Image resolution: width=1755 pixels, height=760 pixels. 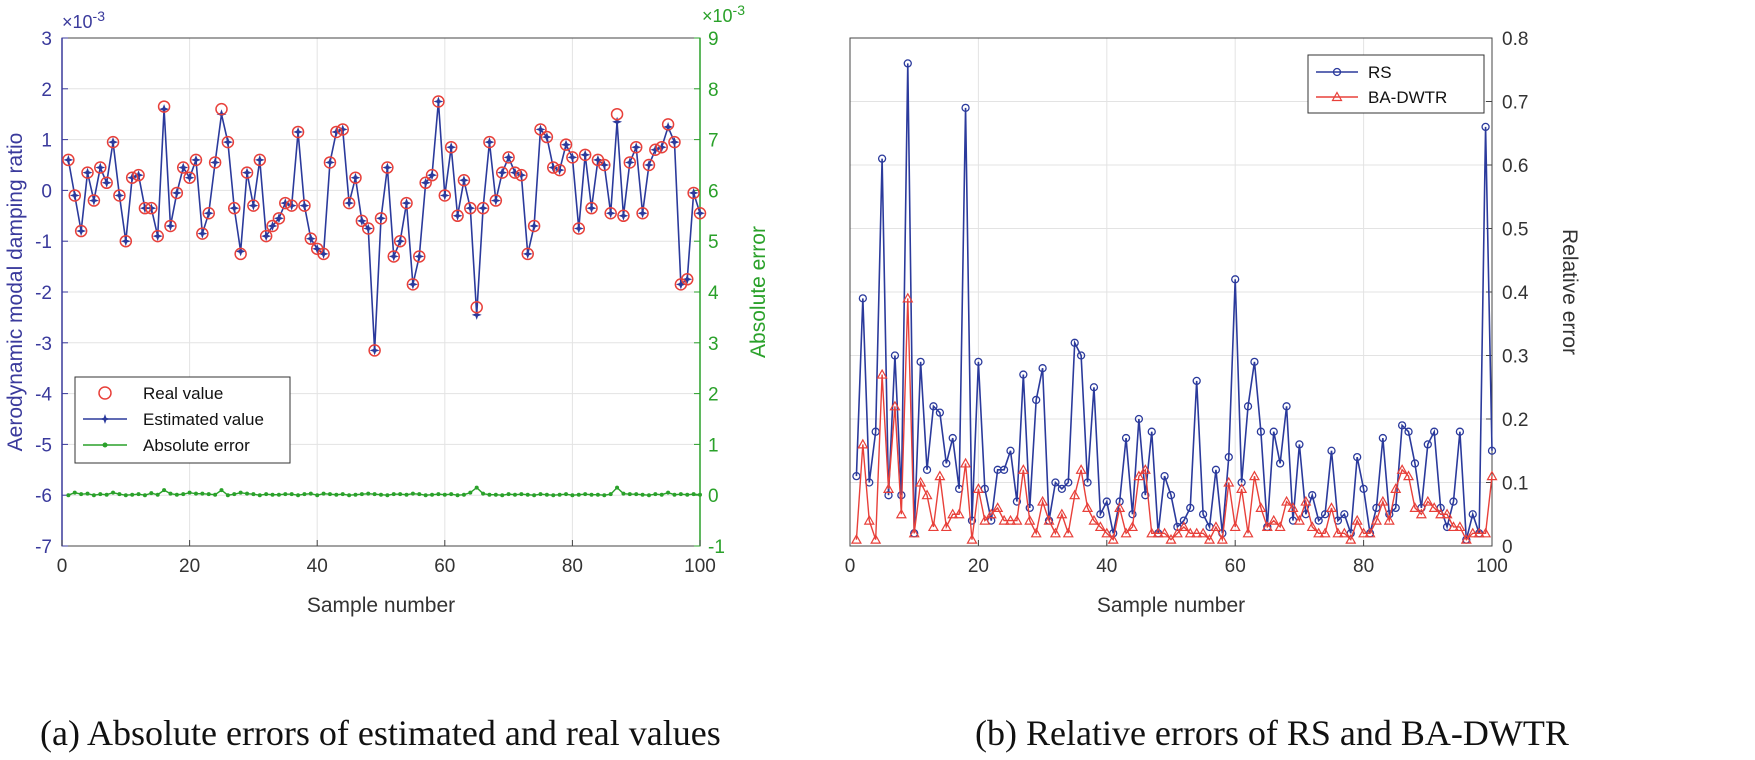 I want to click on y-tick-label: 0.8, so click(x=1515, y=39).